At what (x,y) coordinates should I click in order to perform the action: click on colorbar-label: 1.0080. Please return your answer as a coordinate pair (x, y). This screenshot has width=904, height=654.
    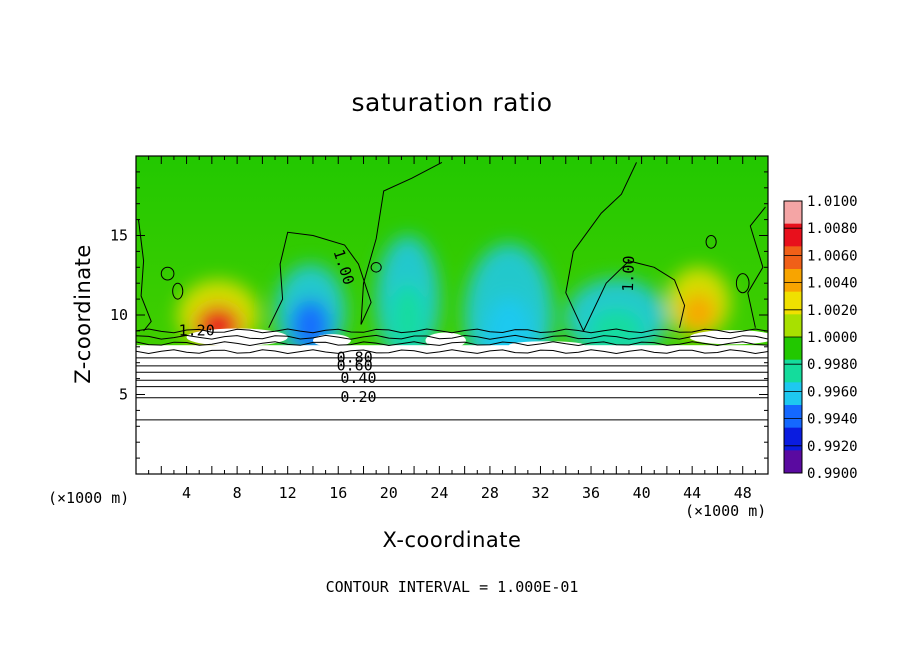
    Looking at the image, I should click on (832, 229).